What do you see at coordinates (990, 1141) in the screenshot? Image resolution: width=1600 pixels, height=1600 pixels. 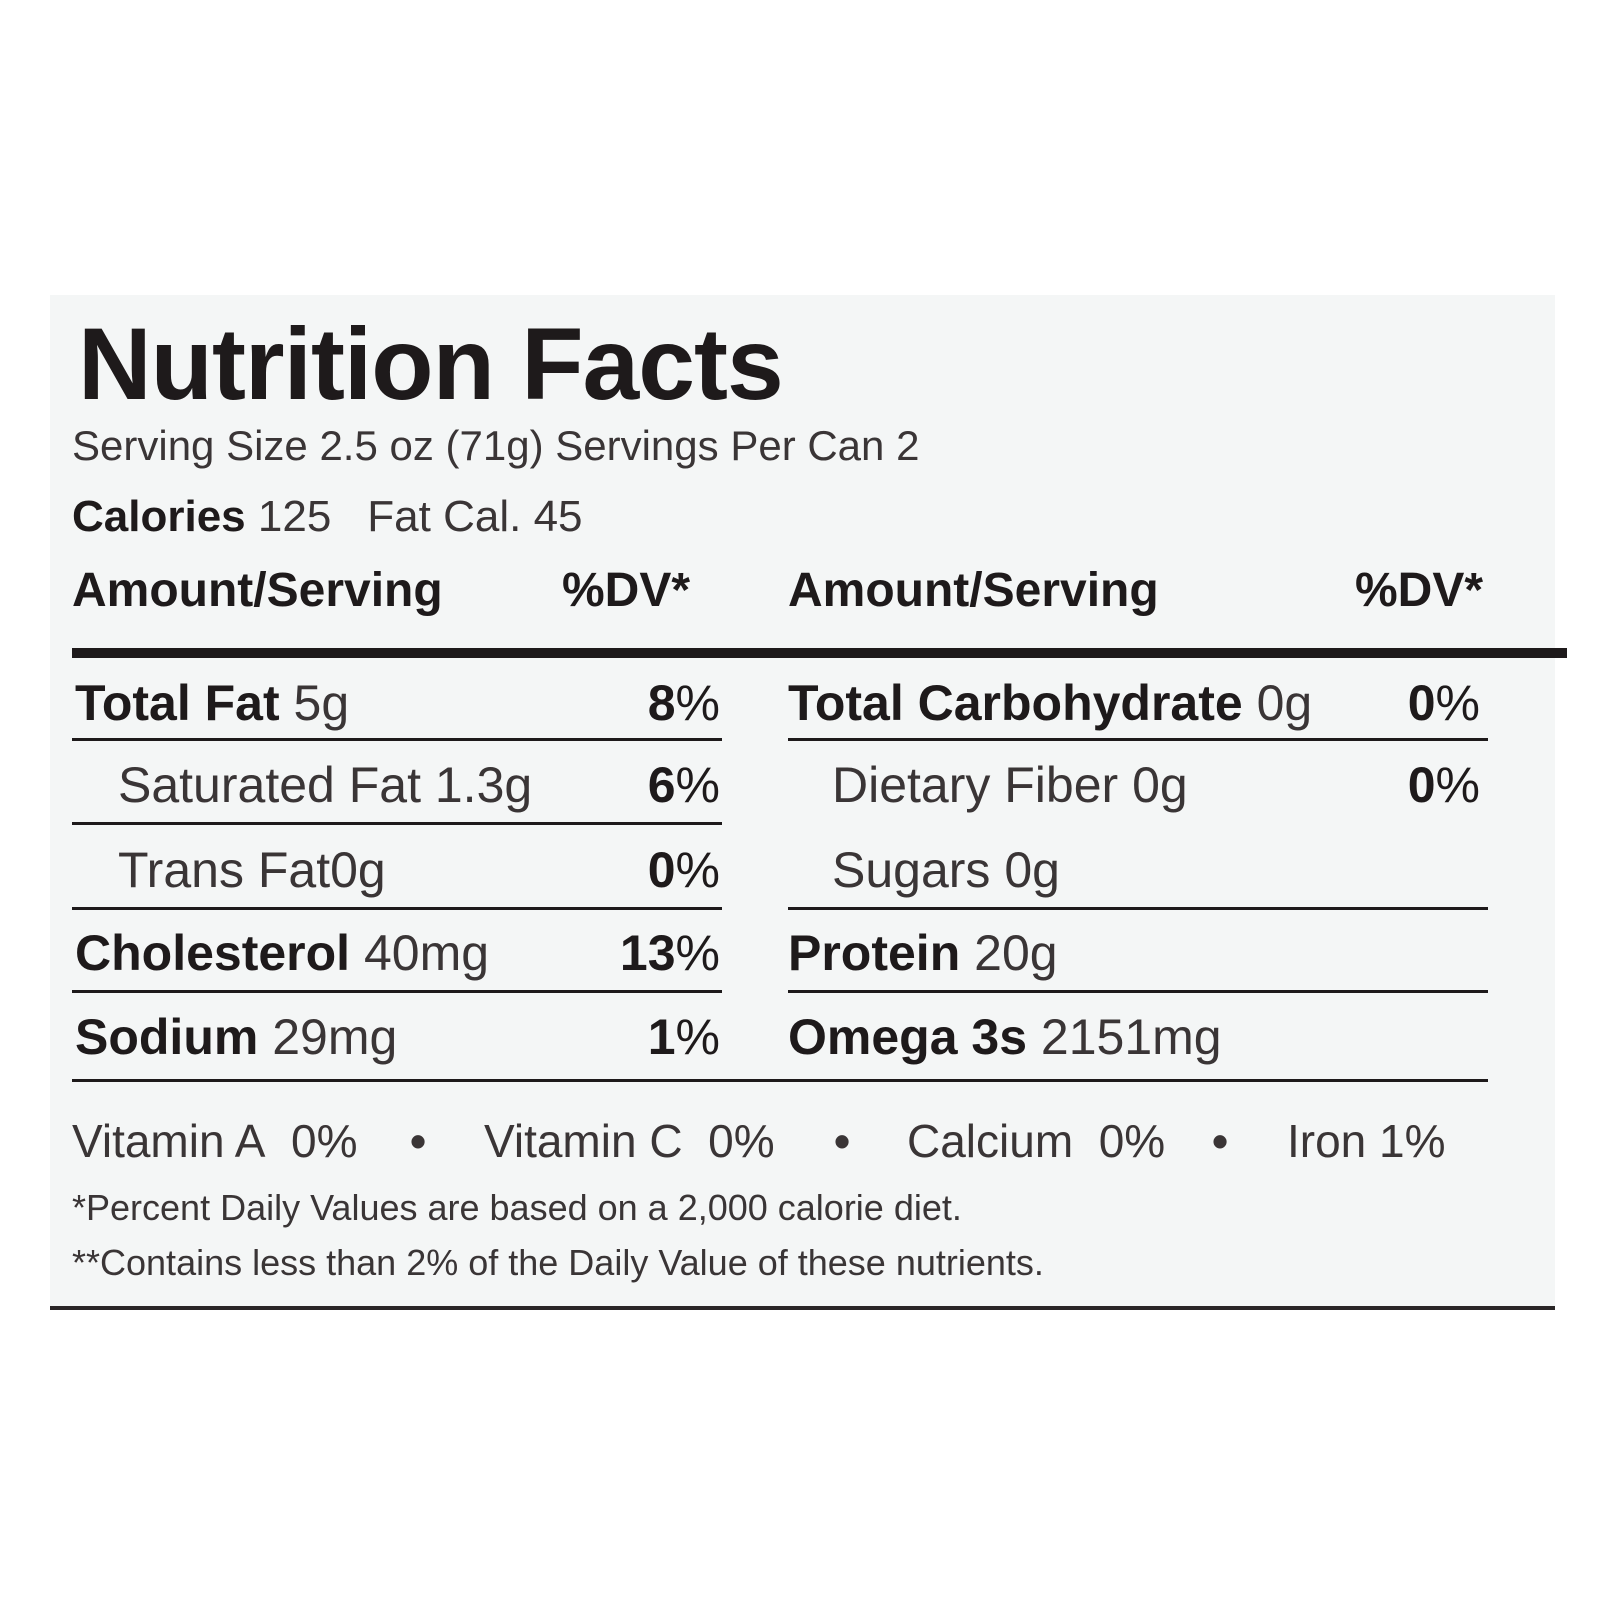 I see `vitamin-name: Calcium` at bounding box center [990, 1141].